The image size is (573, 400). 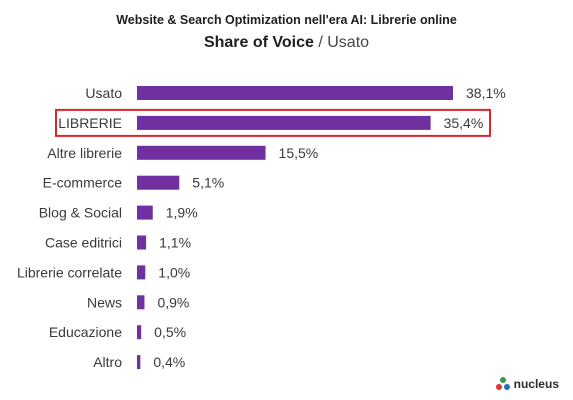 I want to click on category-label-librerie-correlate: Librerie correlate, so click(x=69, y=272).